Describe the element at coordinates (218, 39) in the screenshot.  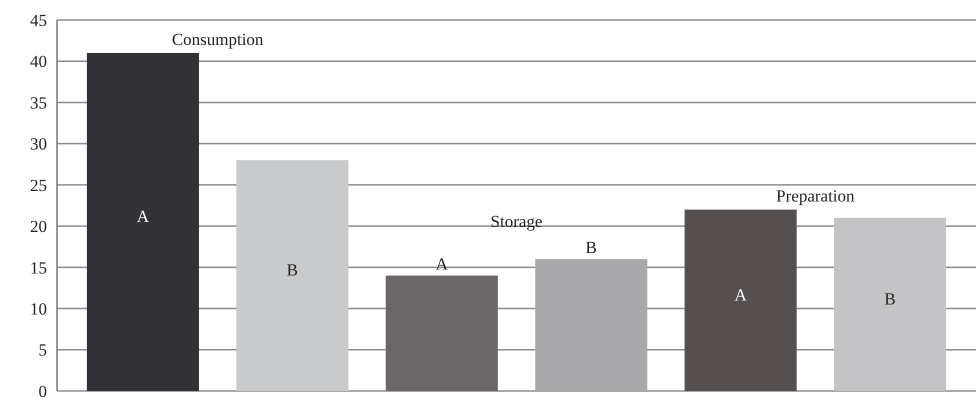
I see `annotation: Consumption` at that location.